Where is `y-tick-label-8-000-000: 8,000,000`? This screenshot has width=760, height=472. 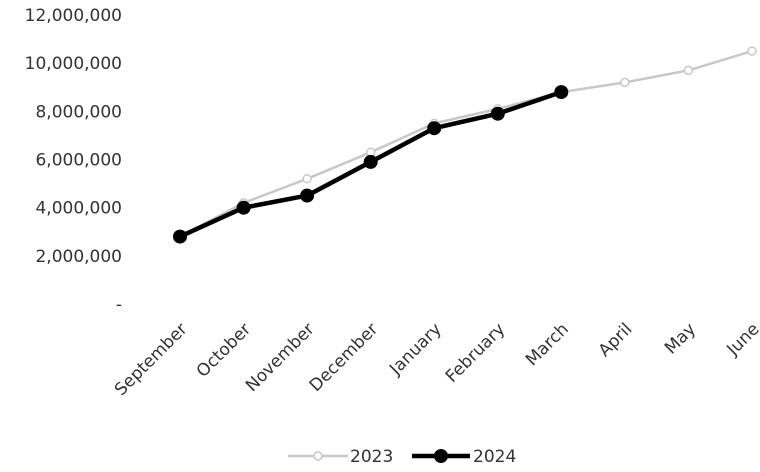 y-tick-label-8-000-000: 8,000,000 is located at coordinates (78, 112).